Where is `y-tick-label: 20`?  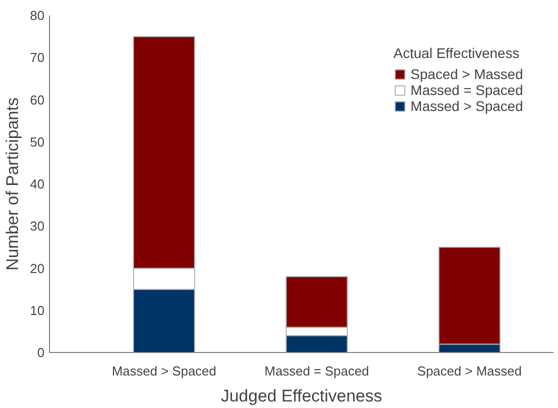
y-tick-label: 20 is located at coordinates (37, 268).